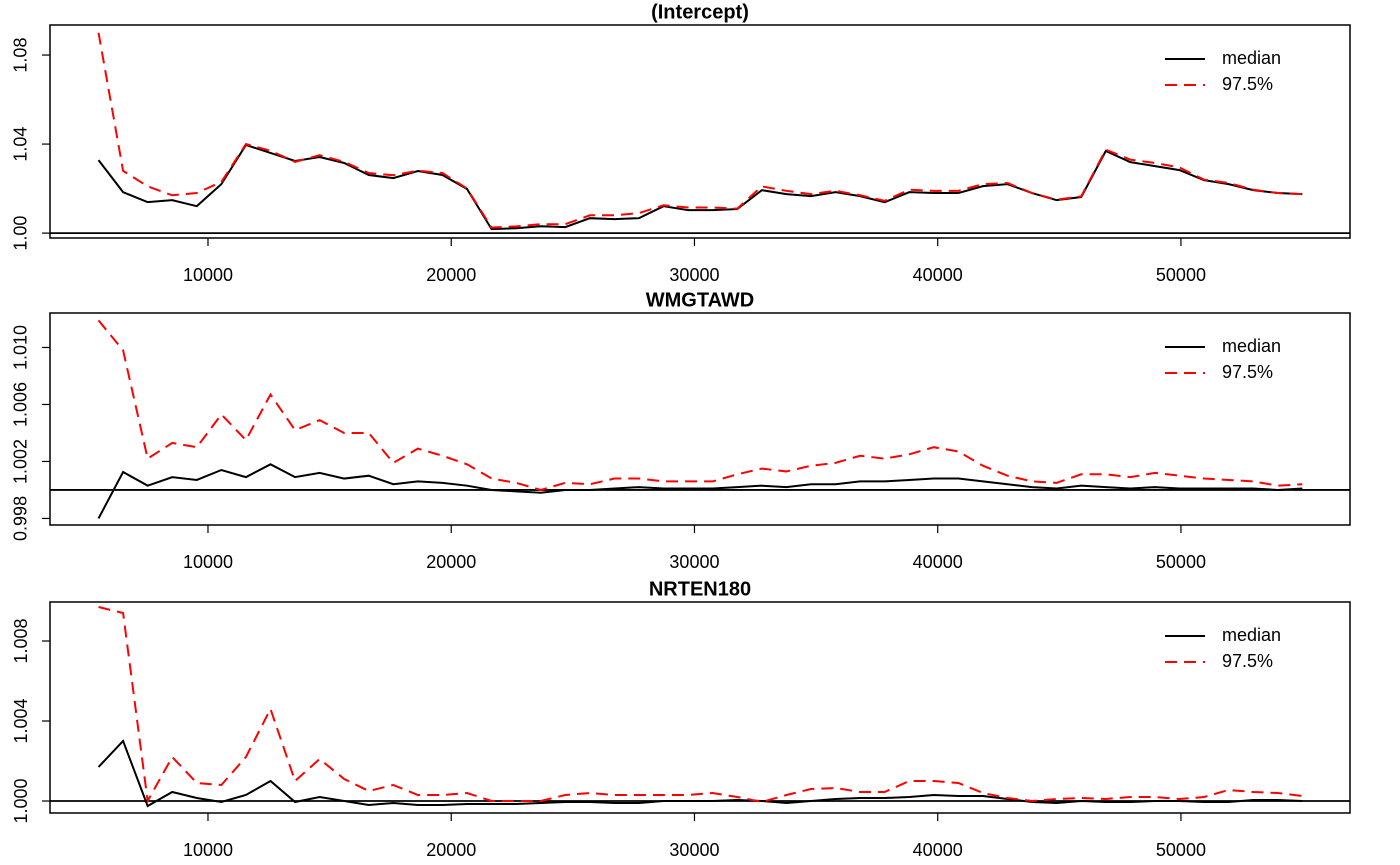  What do you see at coordinates (21, 55) in the screenshot?
I see `y-tick-label: 1.08` at bounding box center [21, 55].